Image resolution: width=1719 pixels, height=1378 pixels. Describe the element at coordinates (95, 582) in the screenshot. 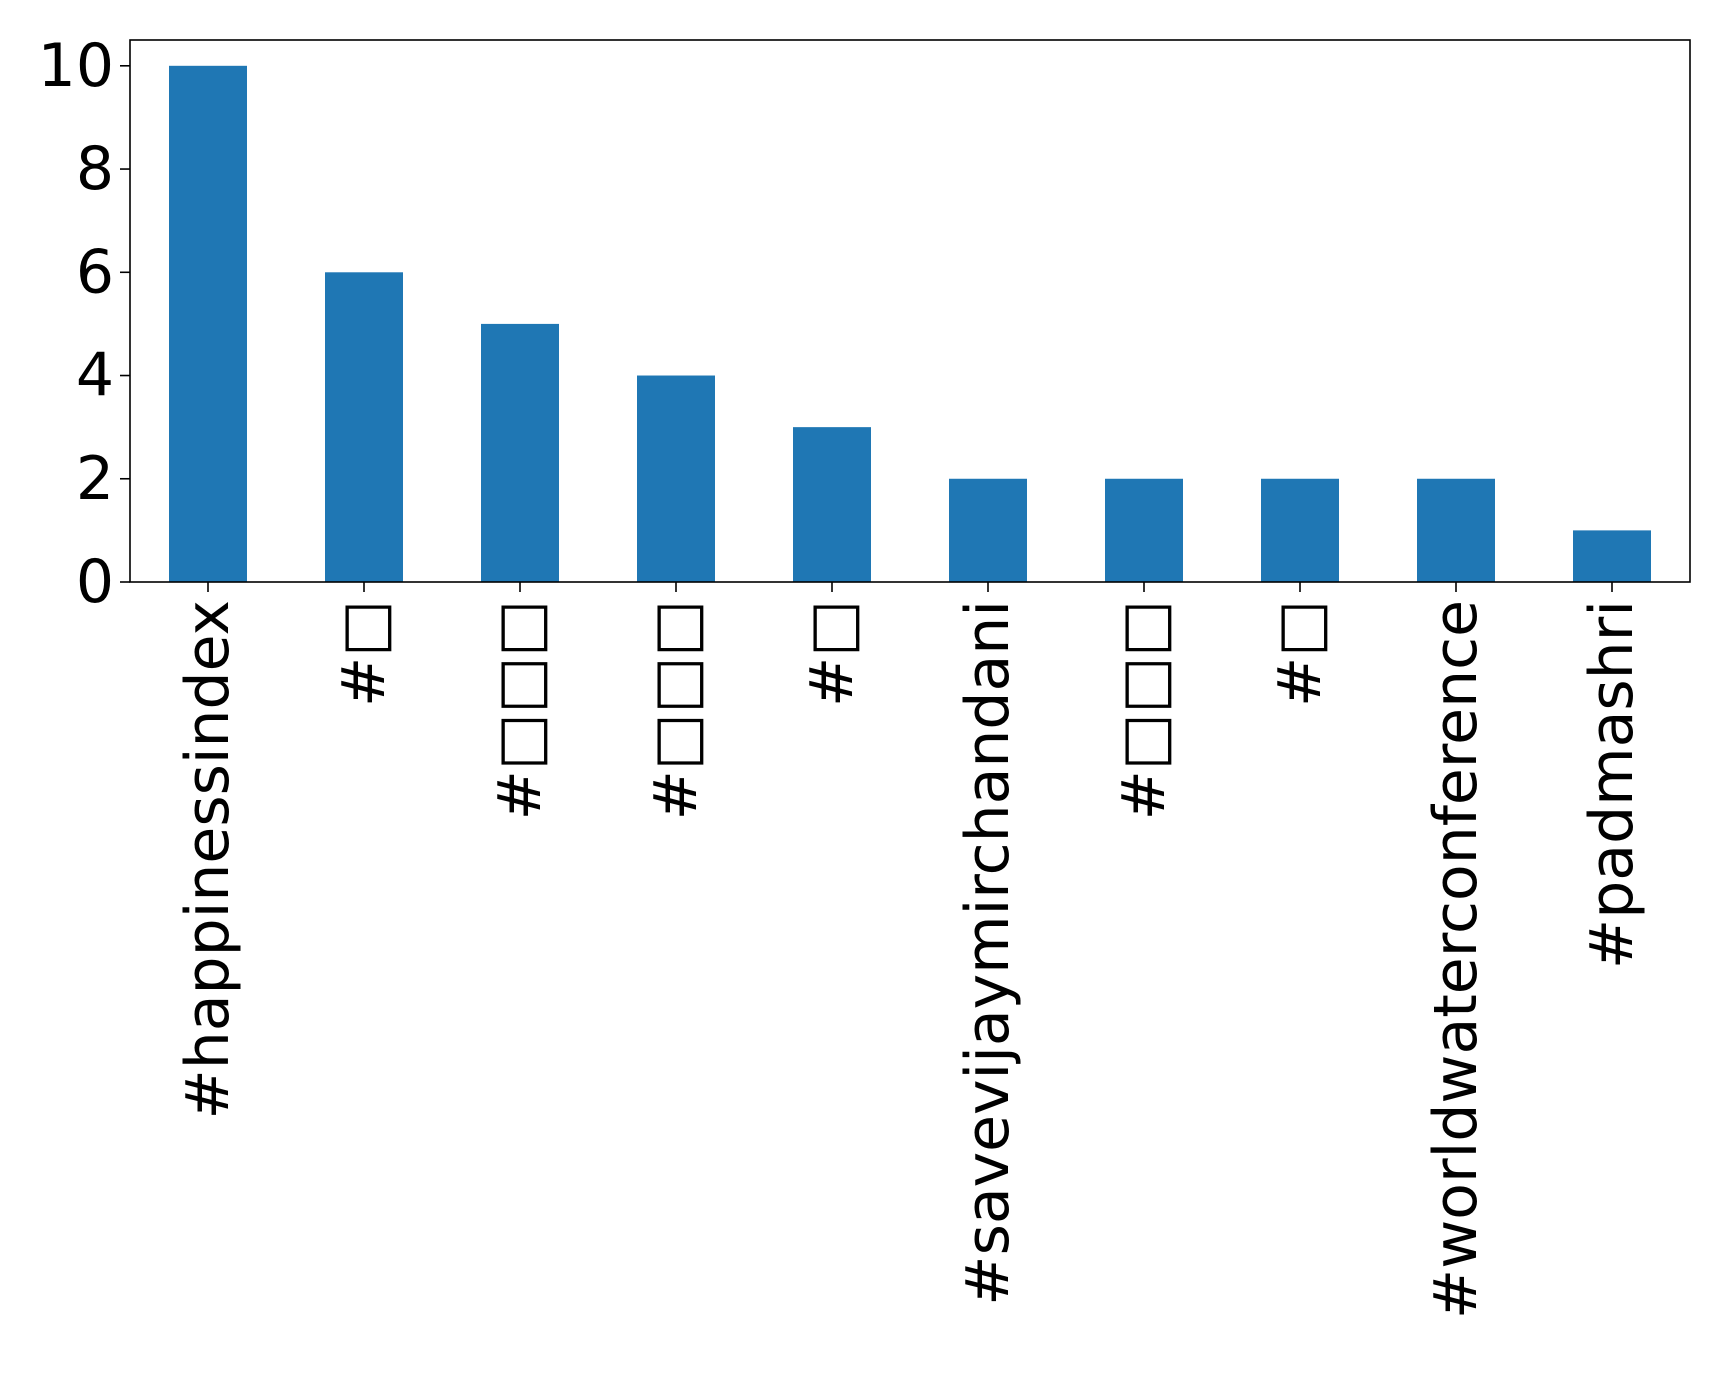

I see `y-tick-label: 0` at that location.